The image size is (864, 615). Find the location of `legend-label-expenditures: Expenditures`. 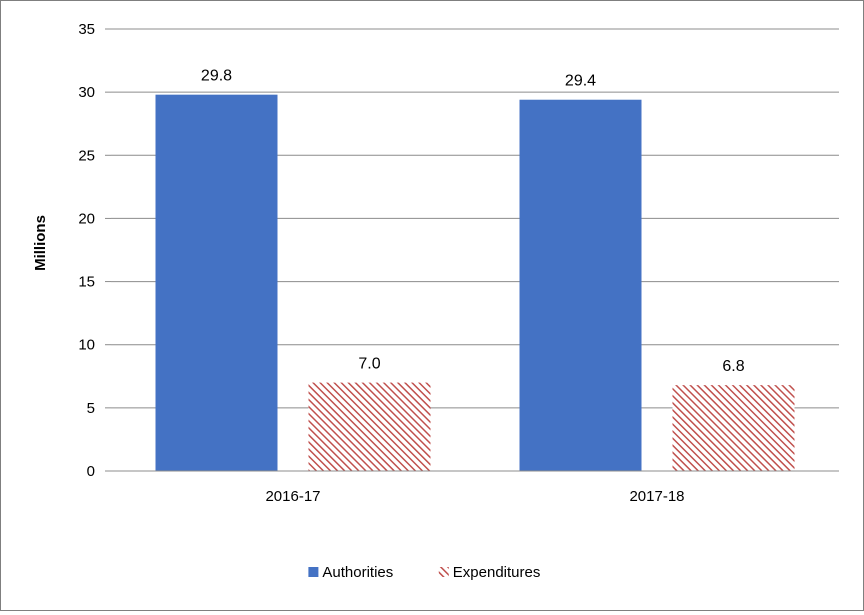

legend-label-expenditures: Expenditures is located at coordinates (497, 572).